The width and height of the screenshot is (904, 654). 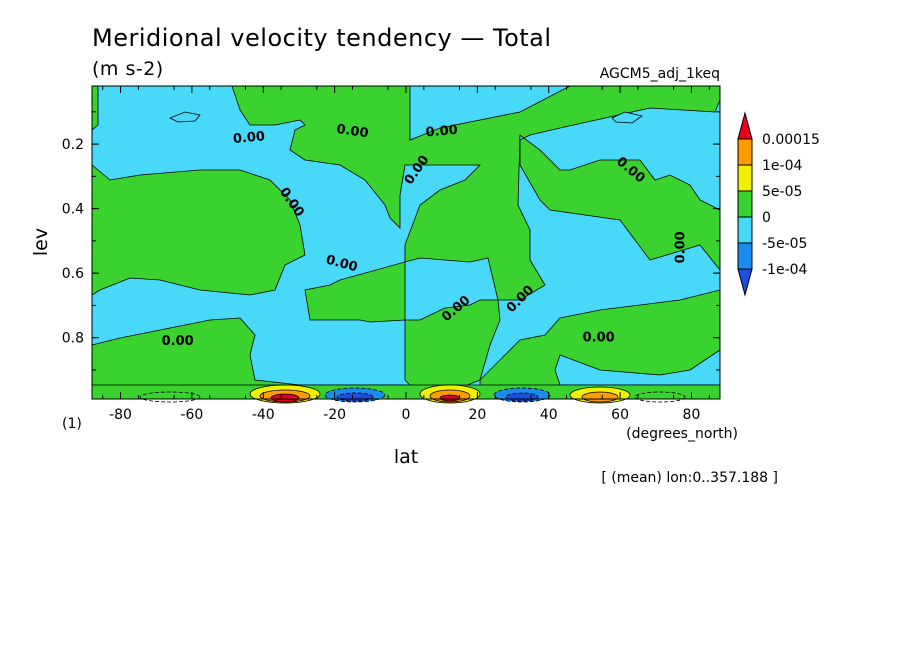 What do you see at coordinates (660, 74) in the screenshot?
I see `experiment-label: AGCM5_adj_1keq` at bounding box center [660, 74].